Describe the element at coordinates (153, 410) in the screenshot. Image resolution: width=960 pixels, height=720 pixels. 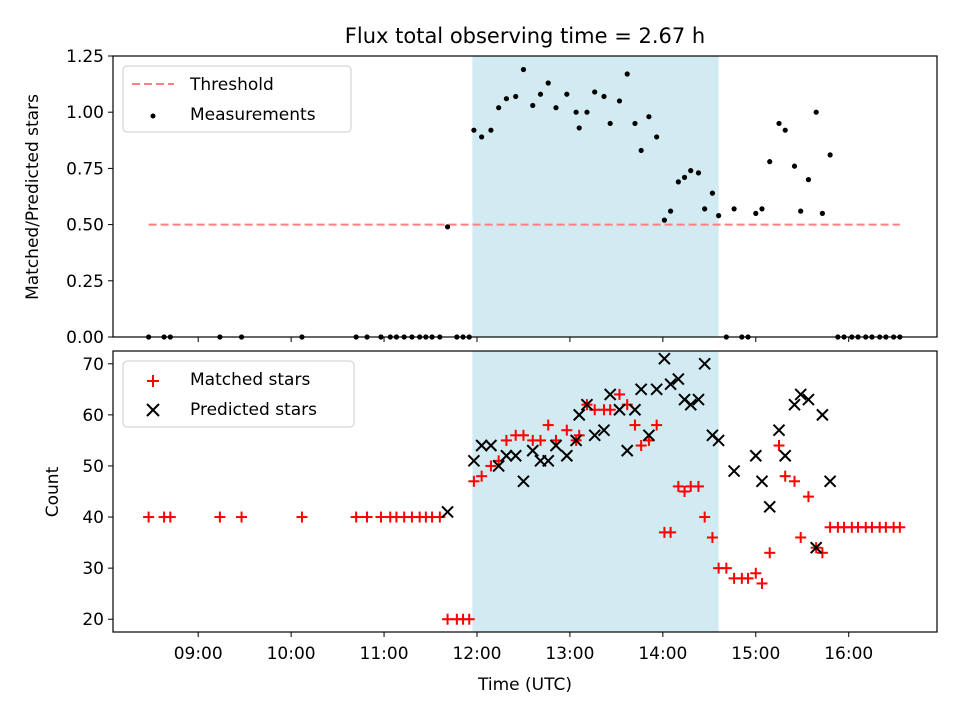
I see `legend-predicted-swatch` at that location.